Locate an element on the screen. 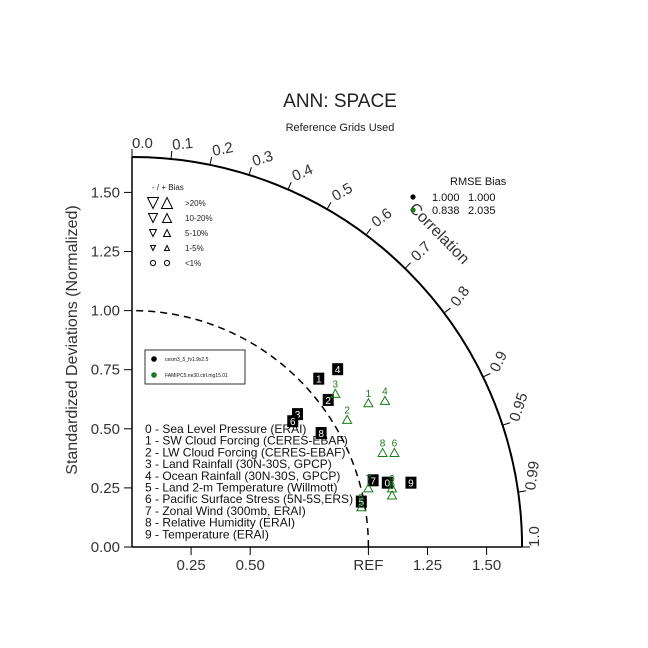 This screenshot has height=648, width=648. variable-label: 4 - Ocean Rainfall (30N-30S, GPCP) is located at coordinates (242, 476).